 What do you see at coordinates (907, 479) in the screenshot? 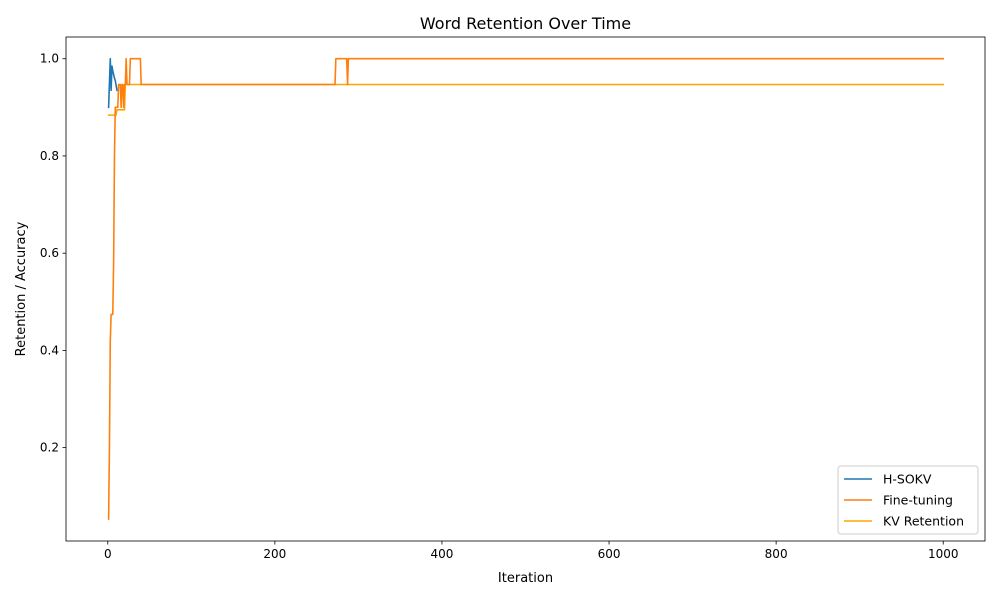
I see `legend-label-h-sokv: H-SOKV` at bounding box center [907, 479].